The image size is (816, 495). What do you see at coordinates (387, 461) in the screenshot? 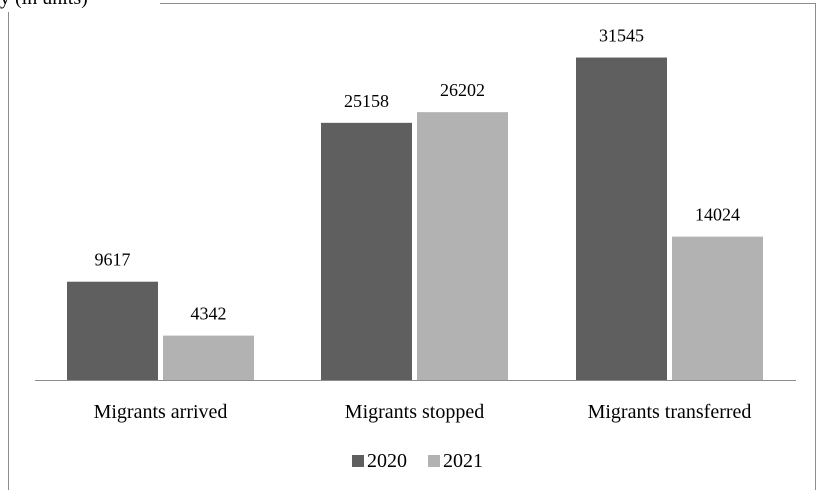
I see `legend-label-2020: 2020` at bounding box center [387, 461].